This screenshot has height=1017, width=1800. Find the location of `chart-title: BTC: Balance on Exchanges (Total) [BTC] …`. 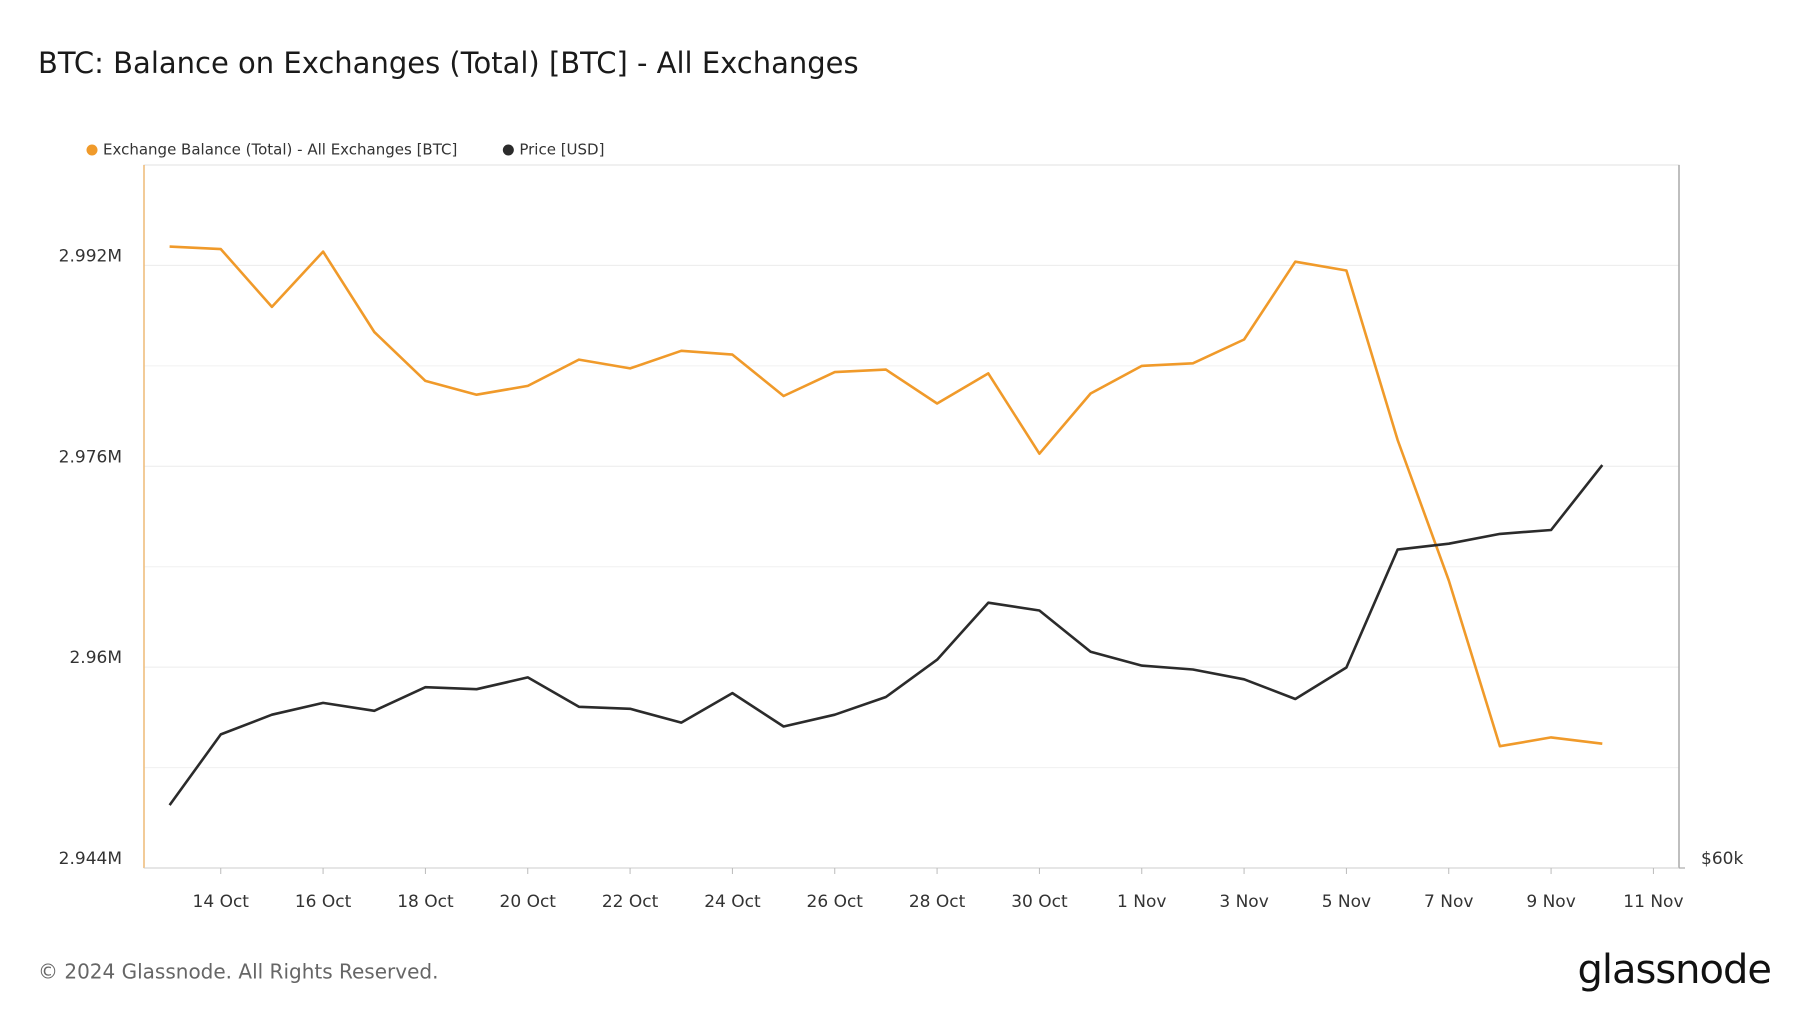

chart-title: BTC: Balance on Exchanges (Total) [BTC] … is located at coordinates (448, 63).